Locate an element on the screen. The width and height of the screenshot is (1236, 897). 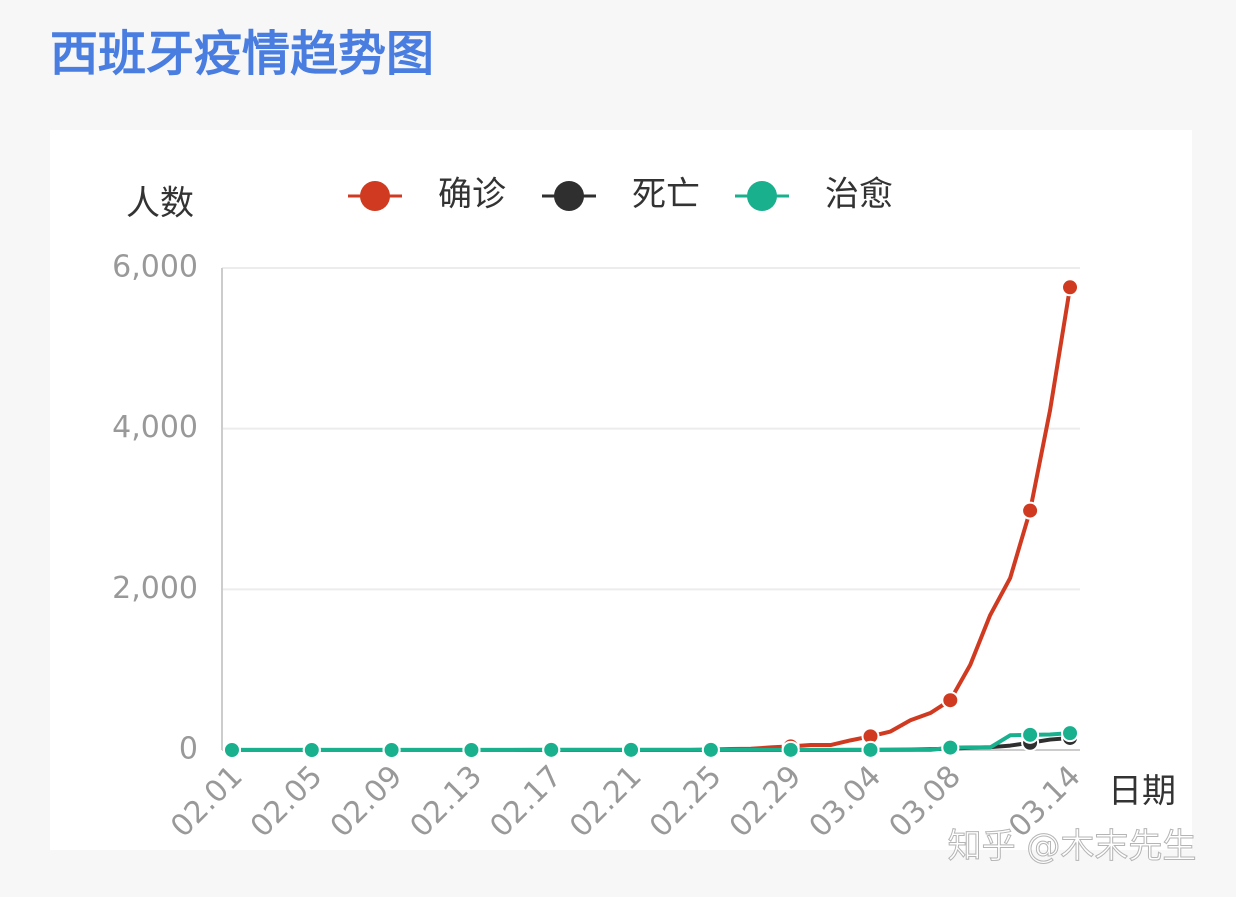
y-tick-label: 0 is located at coordinates (188, 749).